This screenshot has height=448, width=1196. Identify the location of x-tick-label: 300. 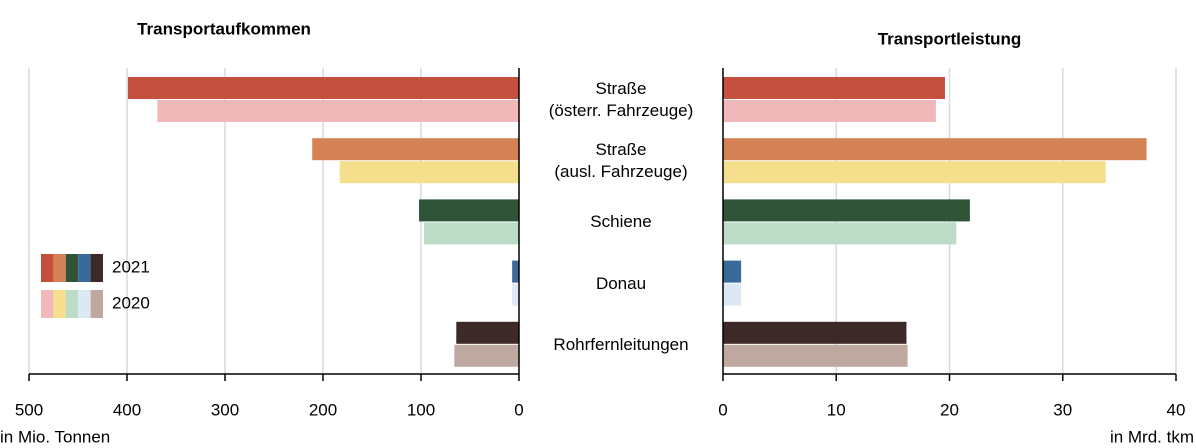
(225, 409).